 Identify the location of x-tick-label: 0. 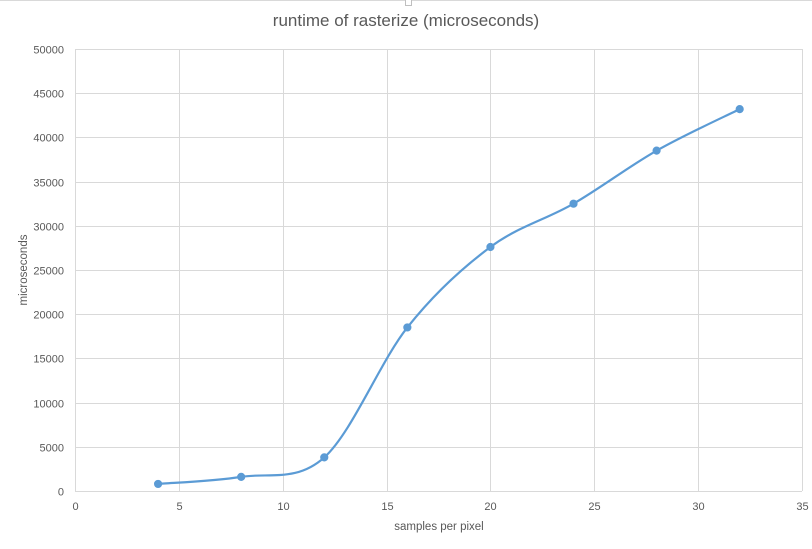
(75, 507).